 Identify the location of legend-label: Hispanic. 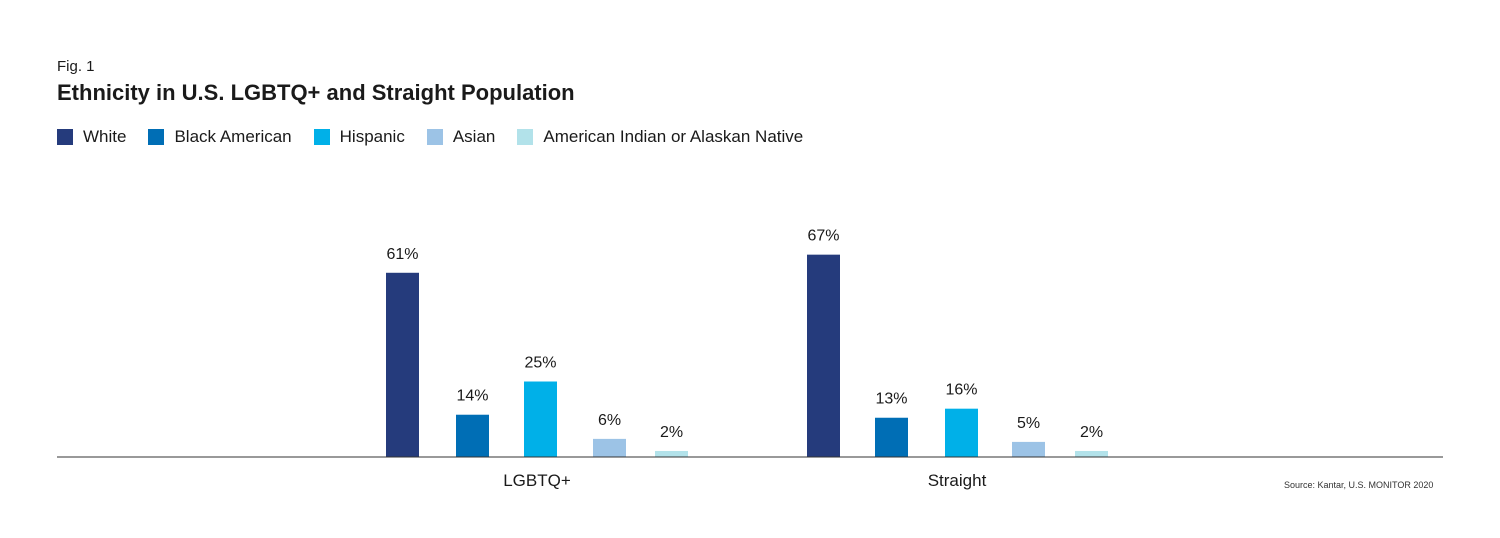
(372, 136).